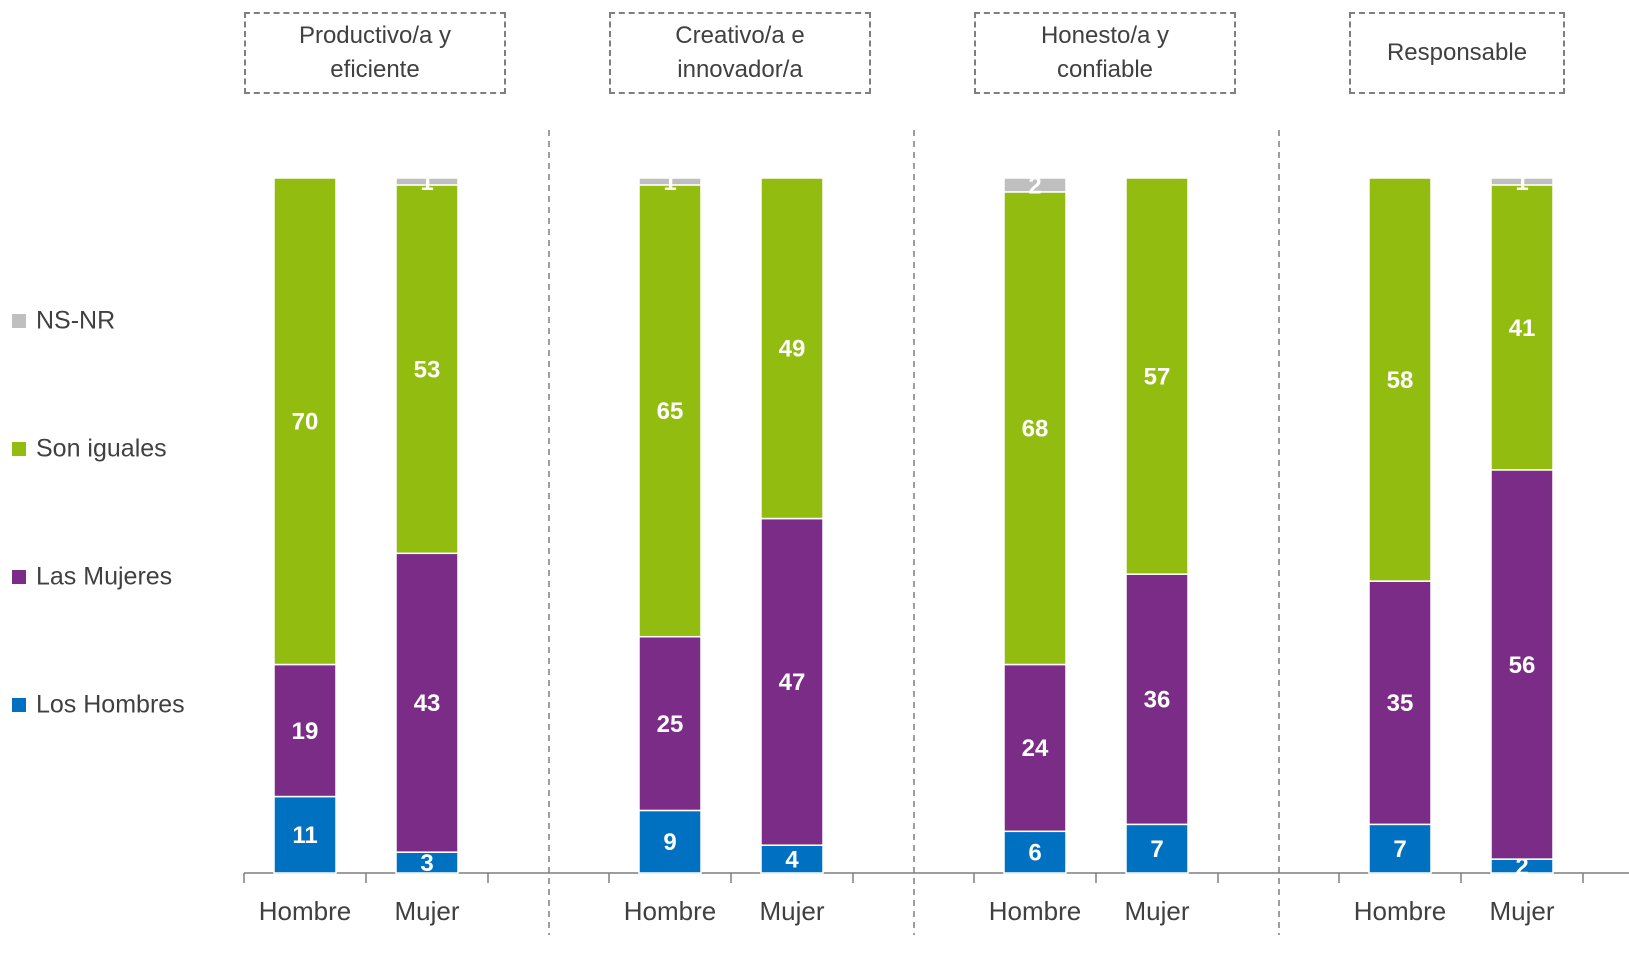  I want to click on group-title: Honesto/a y confiable, so click(1105, 53).